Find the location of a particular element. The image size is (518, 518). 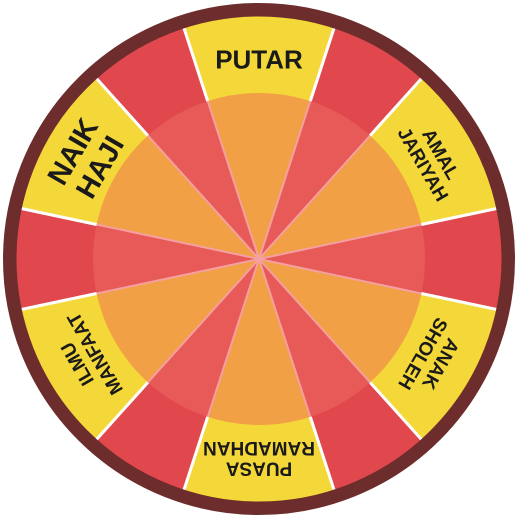

segment-label: NAIKHAJI is located at coordinates (87, 159).